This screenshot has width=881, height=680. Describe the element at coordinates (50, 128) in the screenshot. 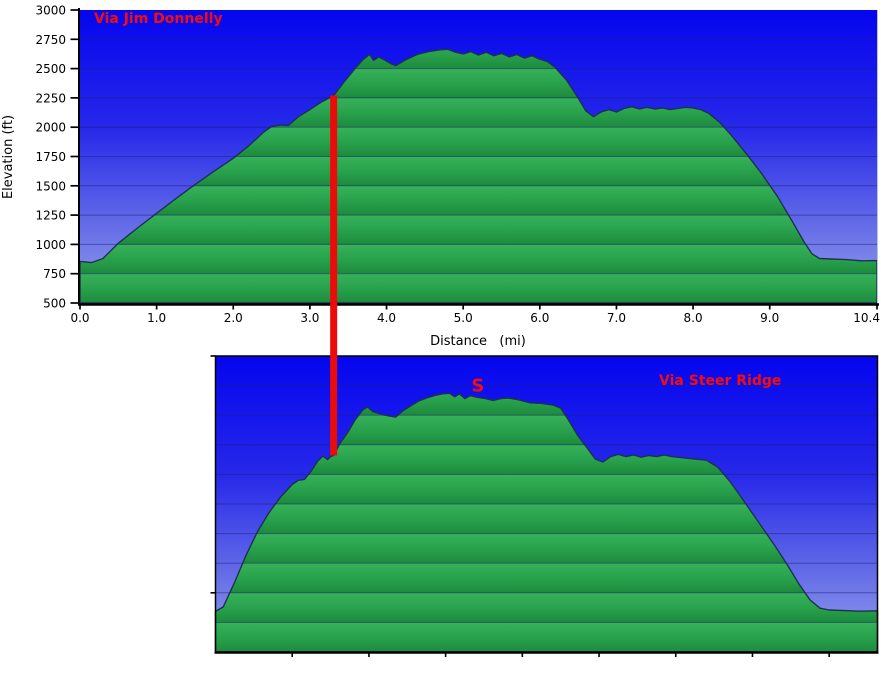

I see `y-tick-label: 2000` at that location.